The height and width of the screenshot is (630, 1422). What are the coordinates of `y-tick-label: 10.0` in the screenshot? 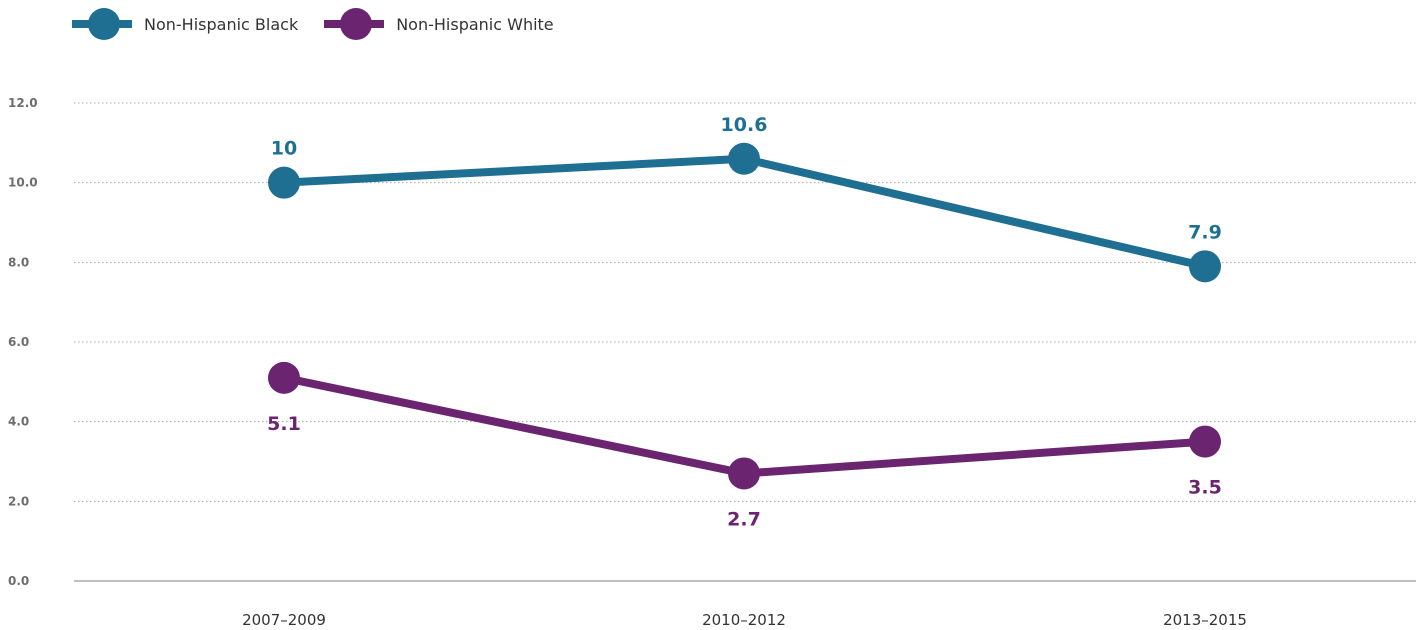 It's located at (23, 183).